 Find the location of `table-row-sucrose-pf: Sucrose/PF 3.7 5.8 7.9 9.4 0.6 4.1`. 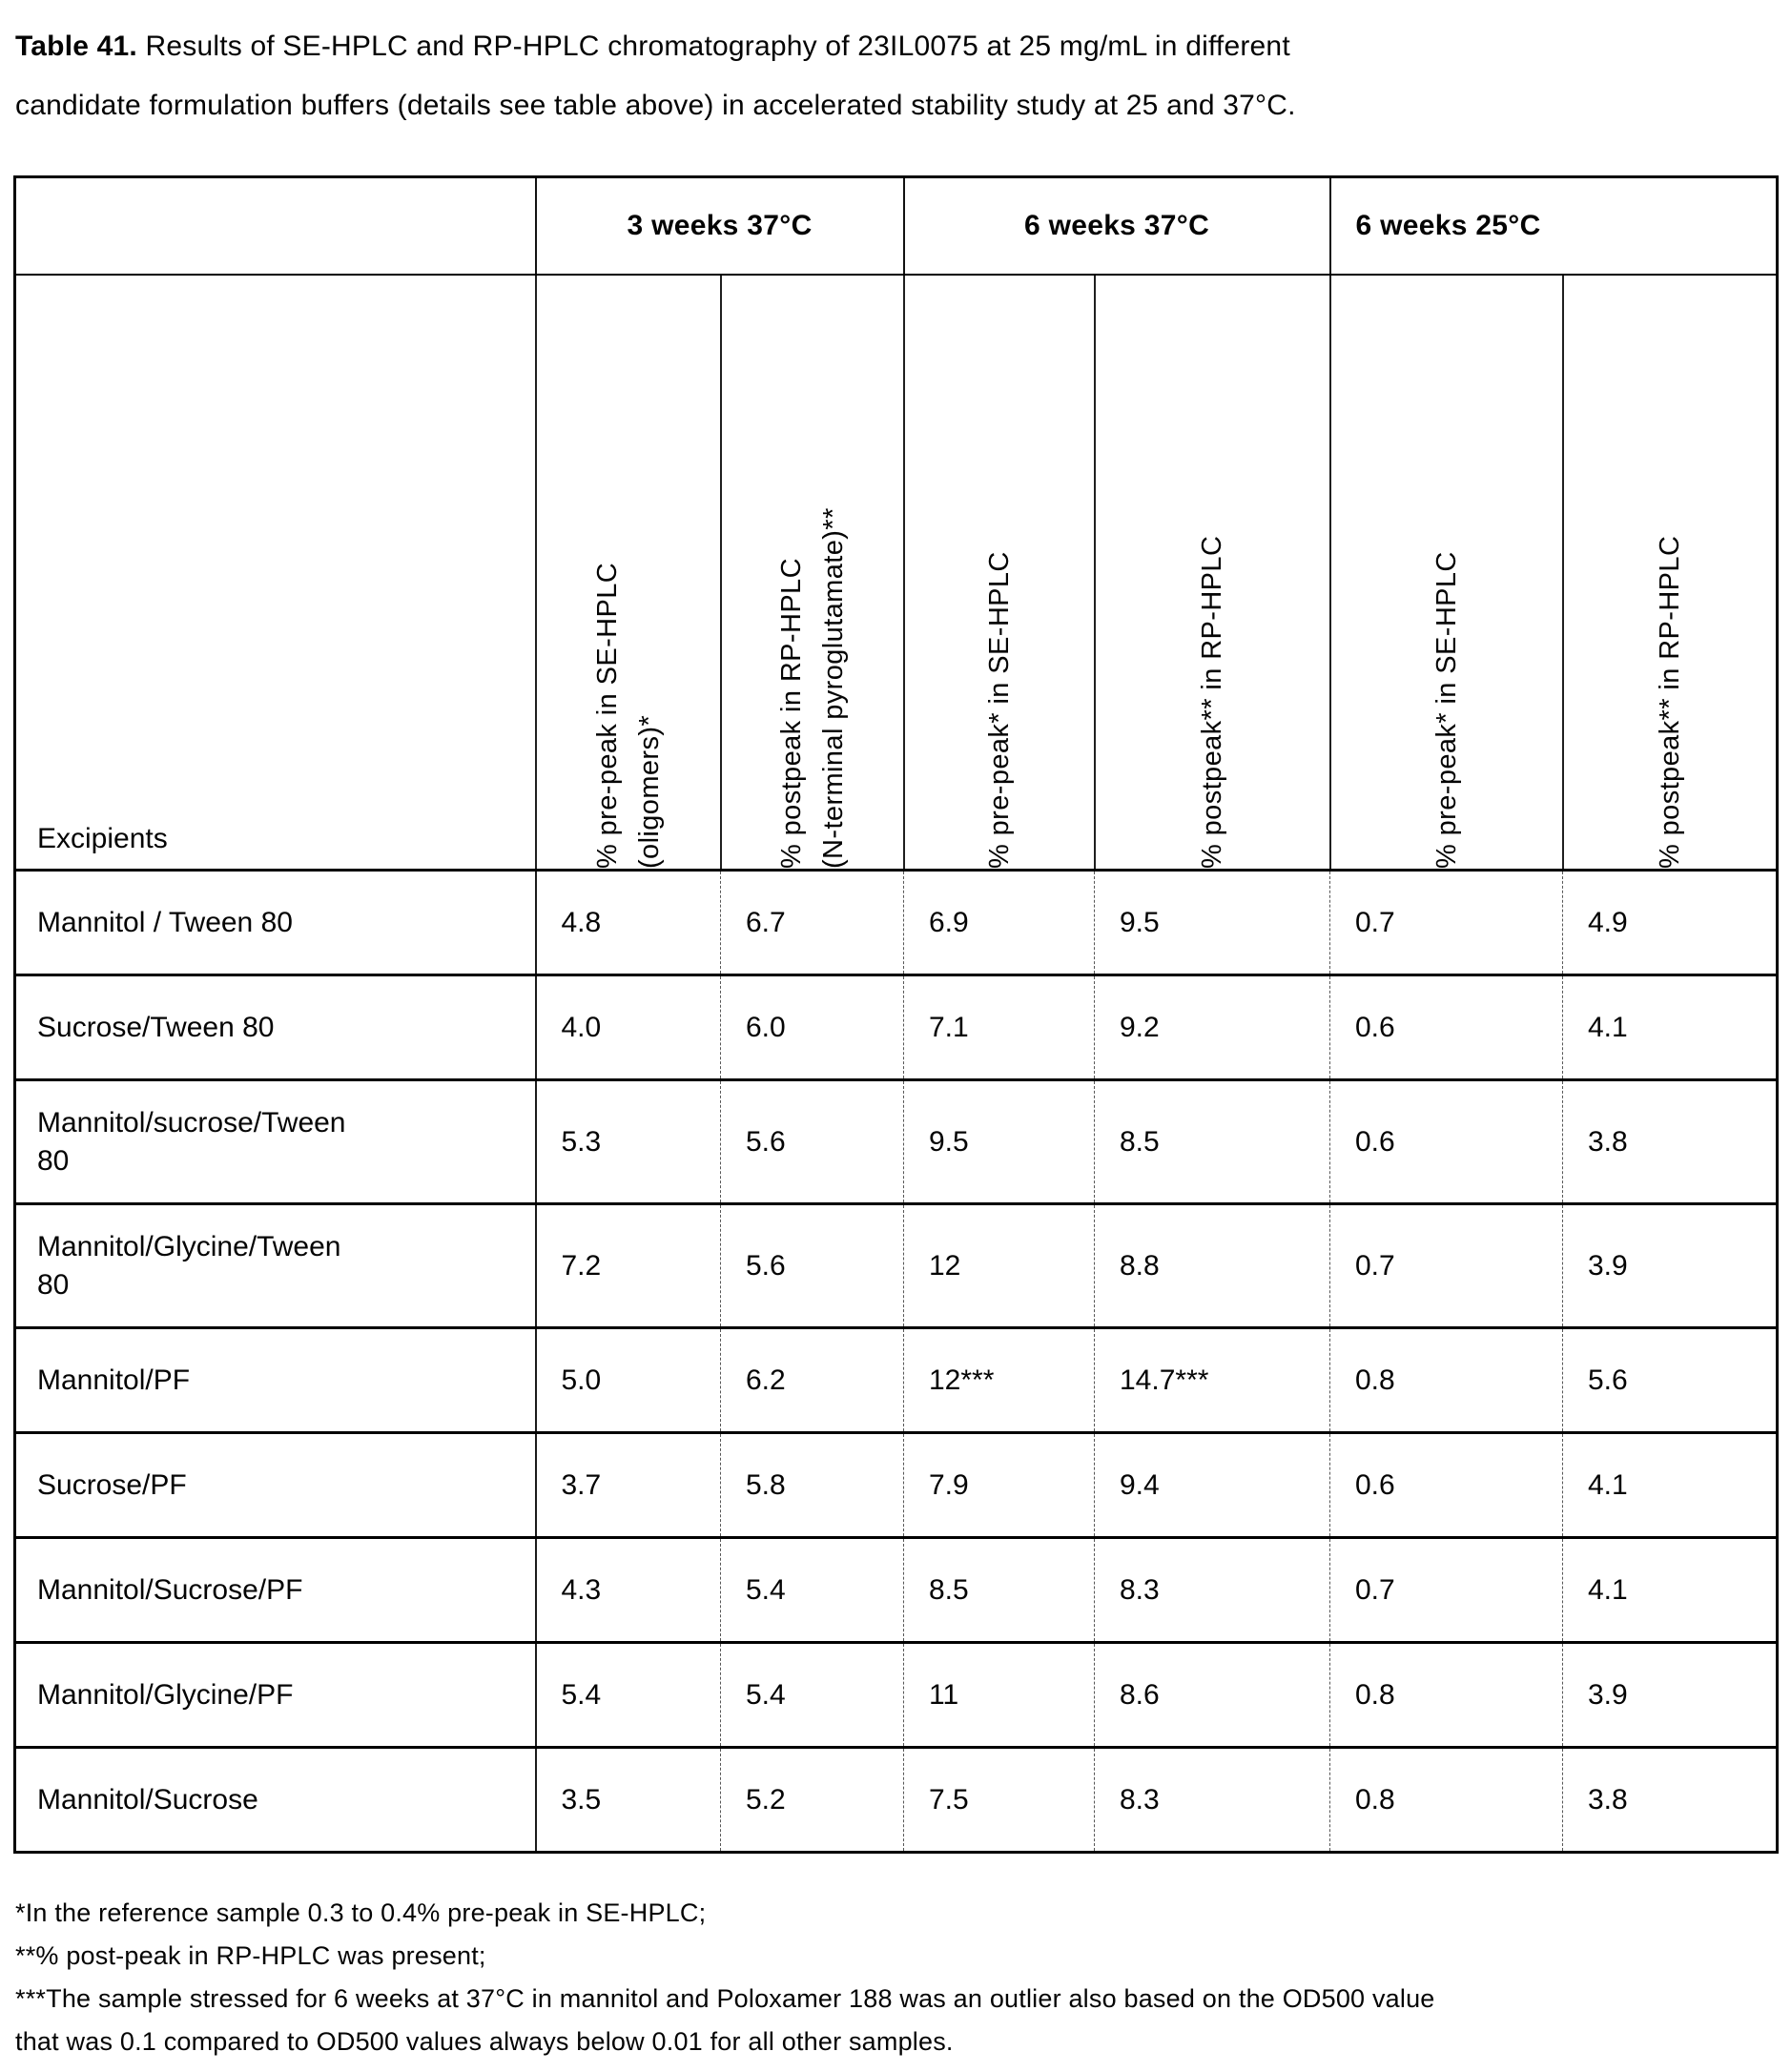

table-row-sucrose-pf: Sucrose/PF 3.7 5.8 7.9 9.4 0.6 4.1 is located at coordinates (896, 1486).